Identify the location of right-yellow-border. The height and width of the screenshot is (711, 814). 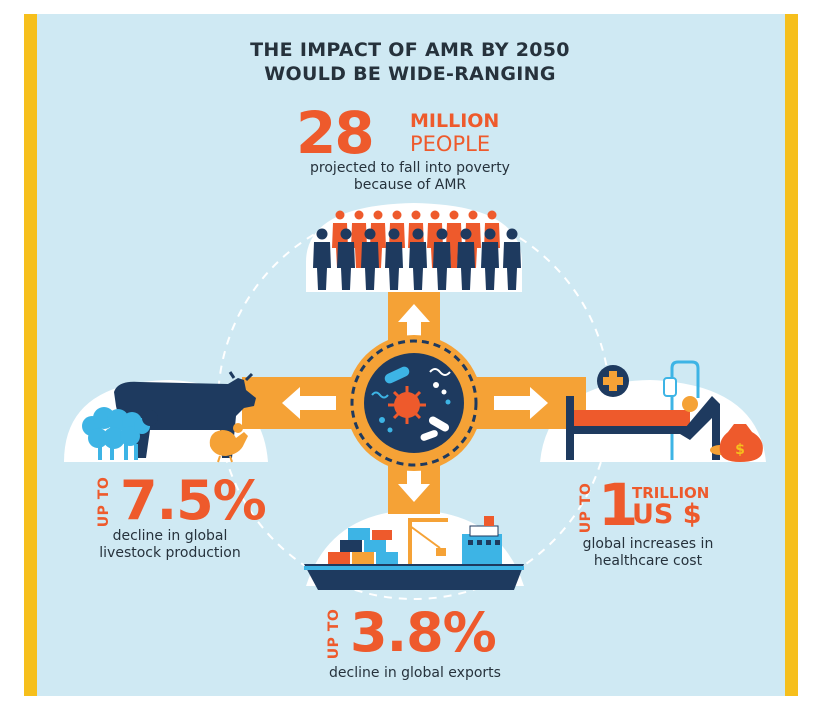
(791, 355).